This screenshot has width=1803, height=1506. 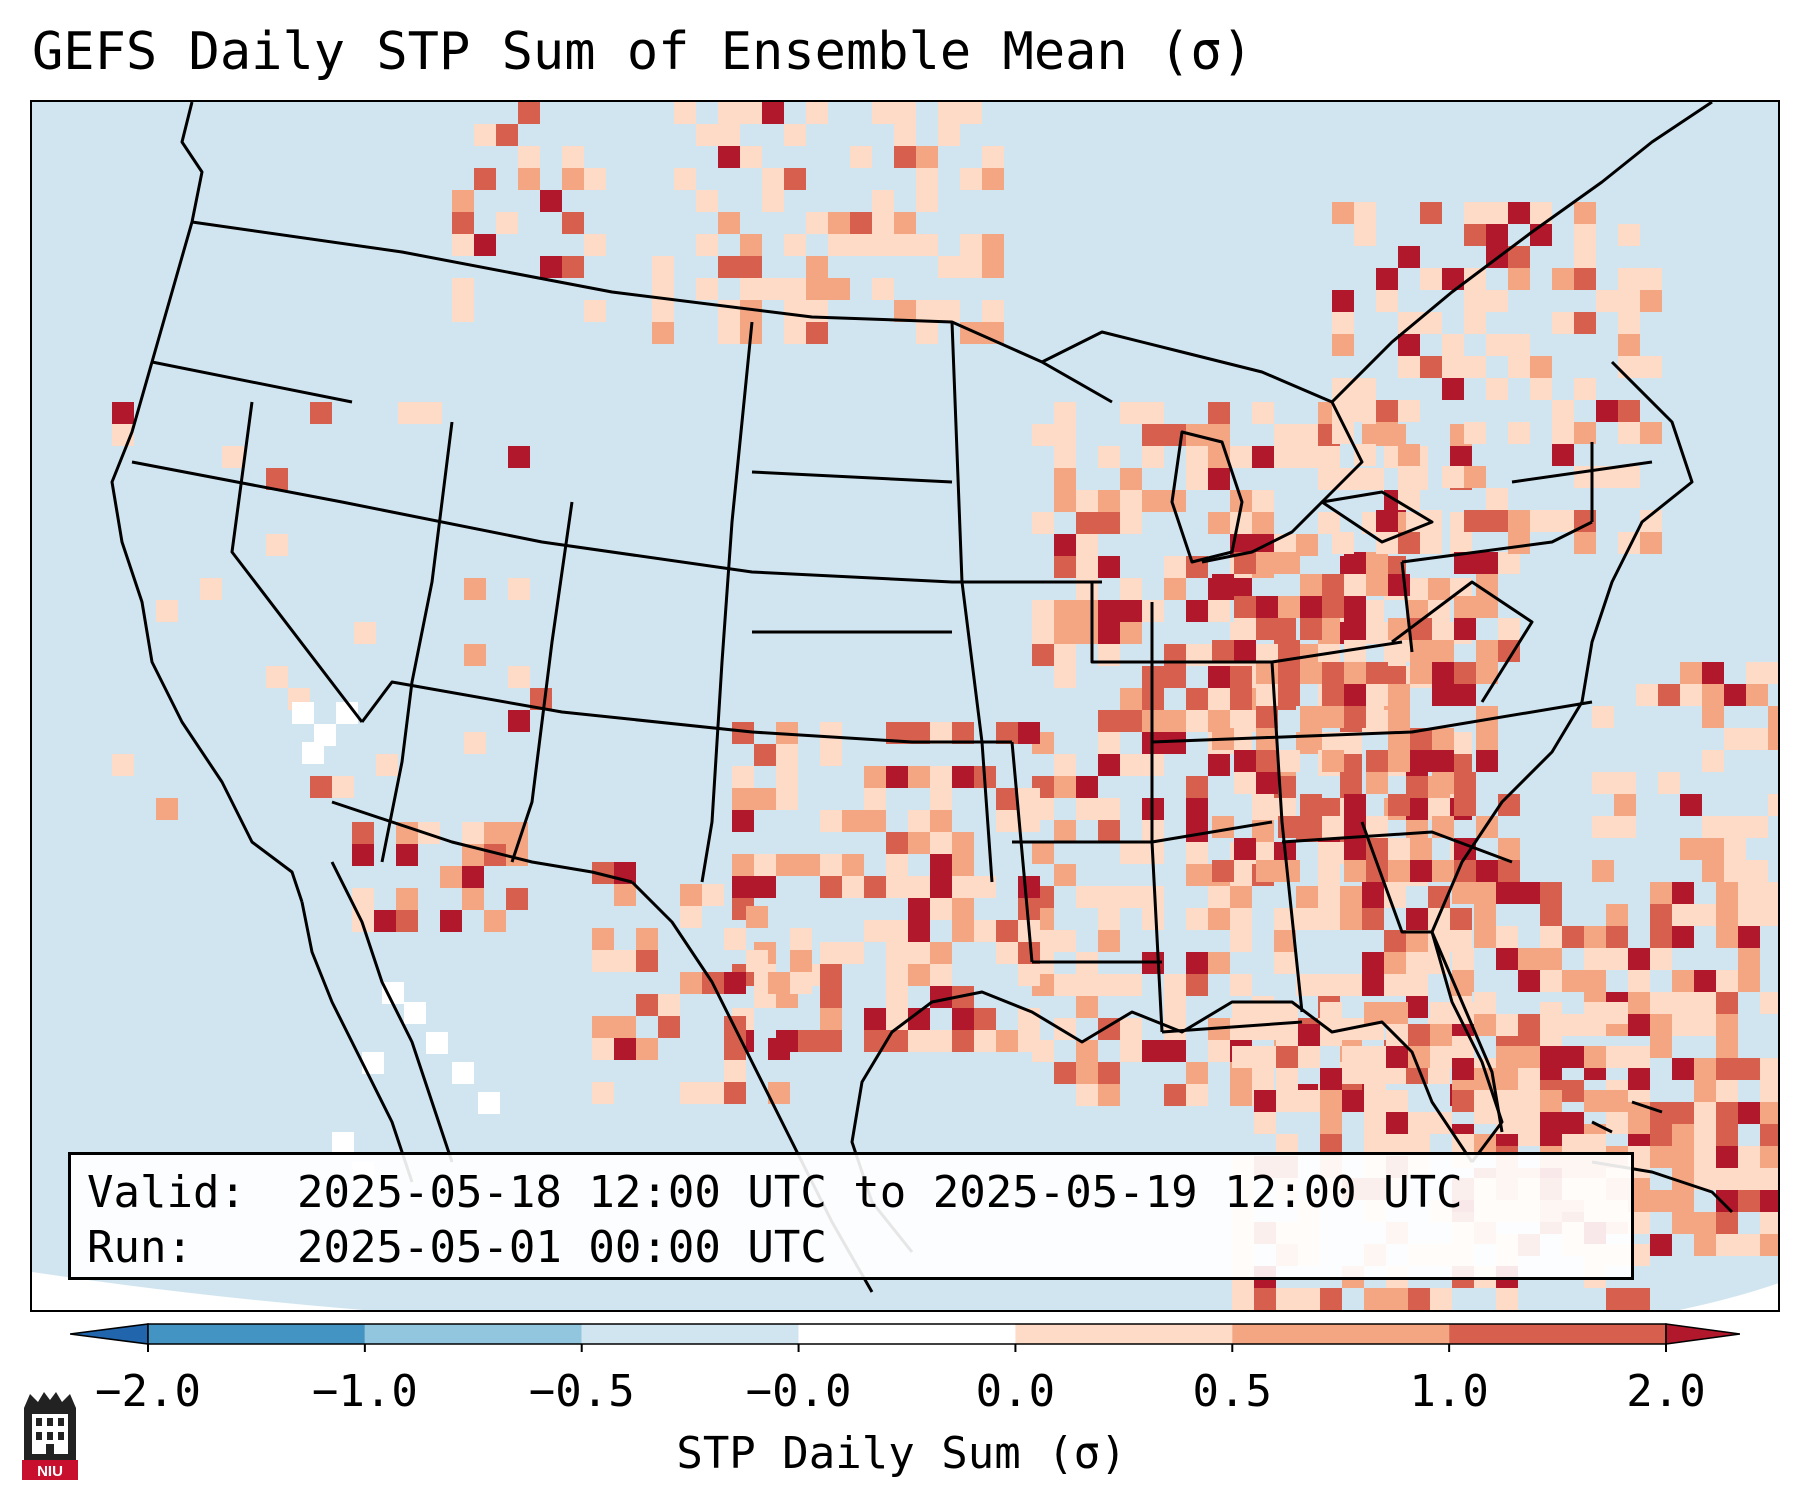 I want to click on projection-edge, so click(x=198, y=1291).